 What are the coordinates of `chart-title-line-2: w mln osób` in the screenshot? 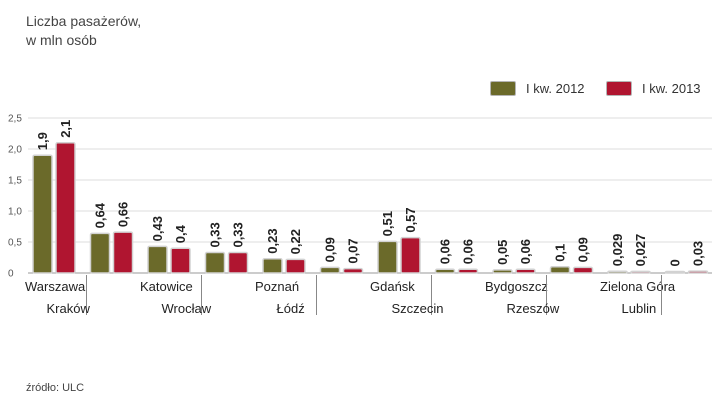 It's located at (61, 40).